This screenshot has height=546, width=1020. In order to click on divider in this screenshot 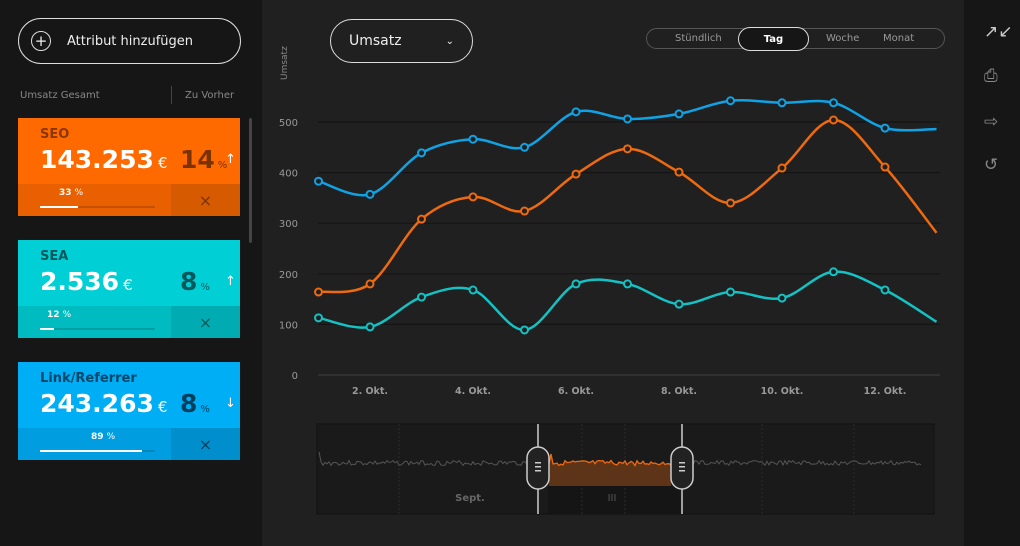, I will do `click(171, 95)`.